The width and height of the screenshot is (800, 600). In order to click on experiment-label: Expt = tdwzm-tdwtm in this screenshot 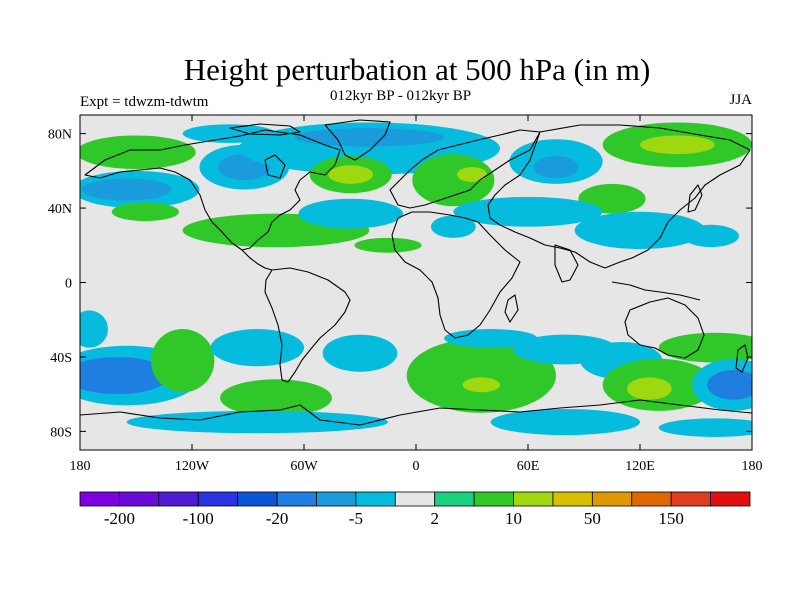, I will do `click(144, 102)`.